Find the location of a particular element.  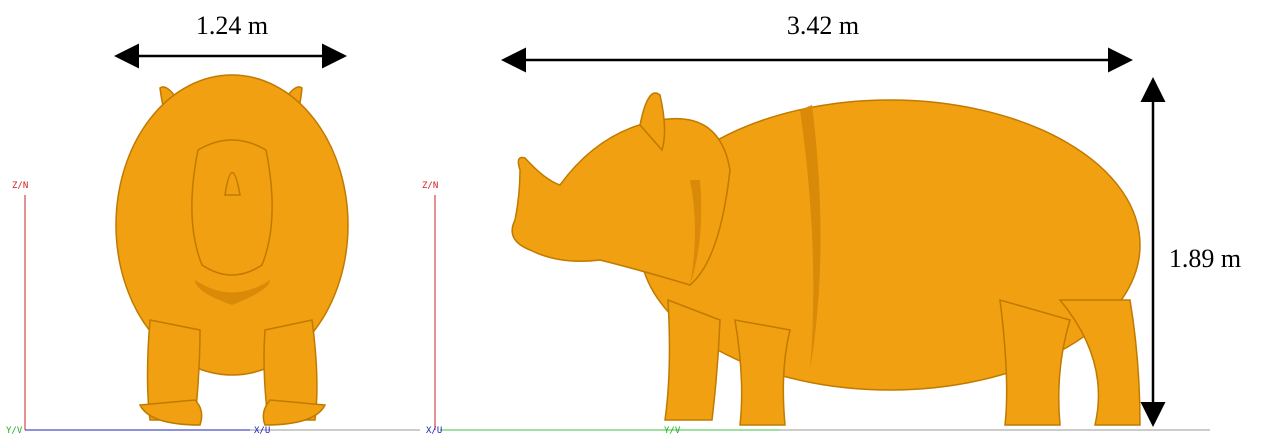

height-label: 1.89 m is located at coordinates (1205, 258).